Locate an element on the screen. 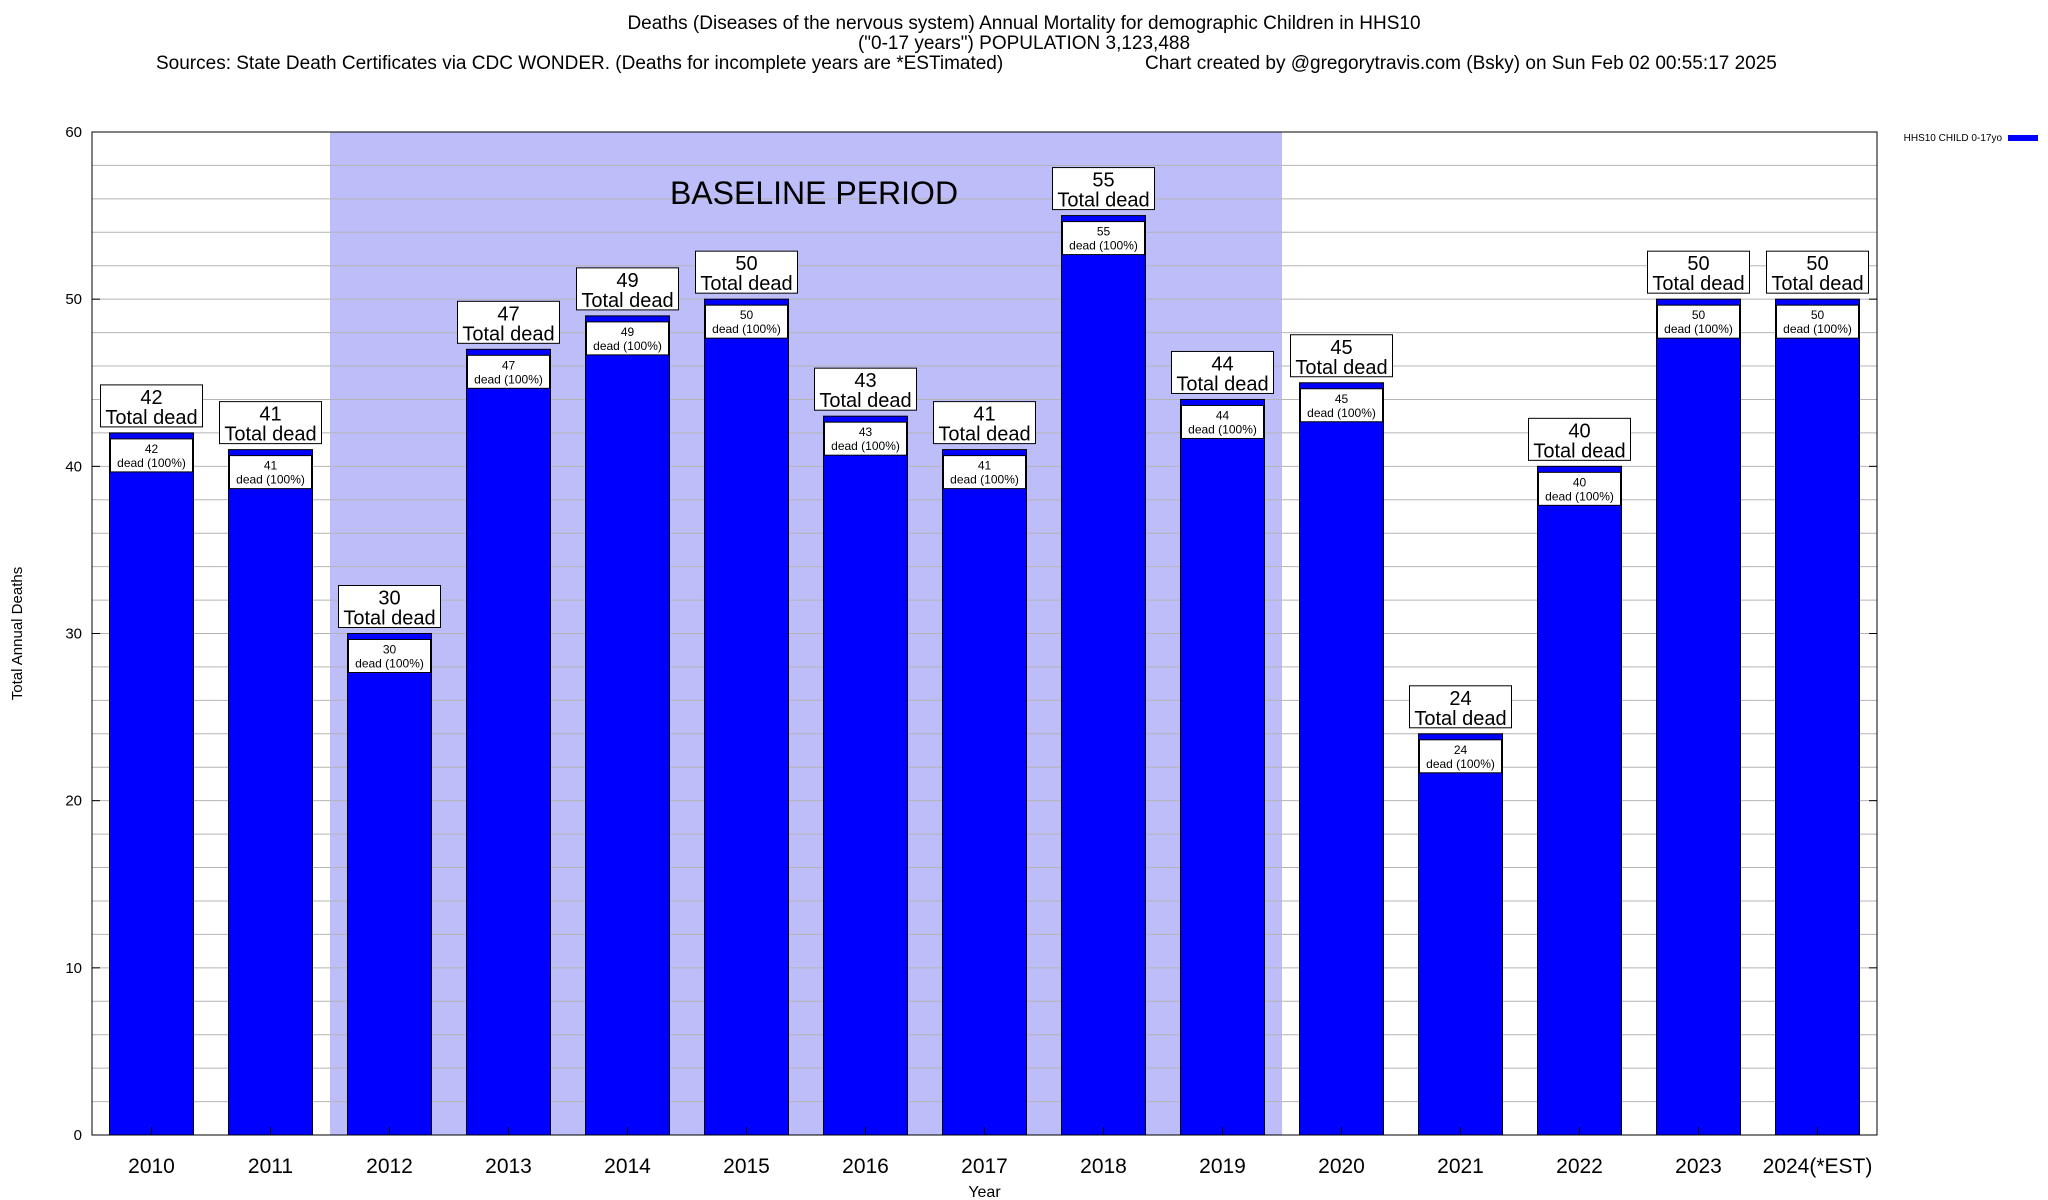  bar-total-value: 49 is located at coordinates (627, 281).